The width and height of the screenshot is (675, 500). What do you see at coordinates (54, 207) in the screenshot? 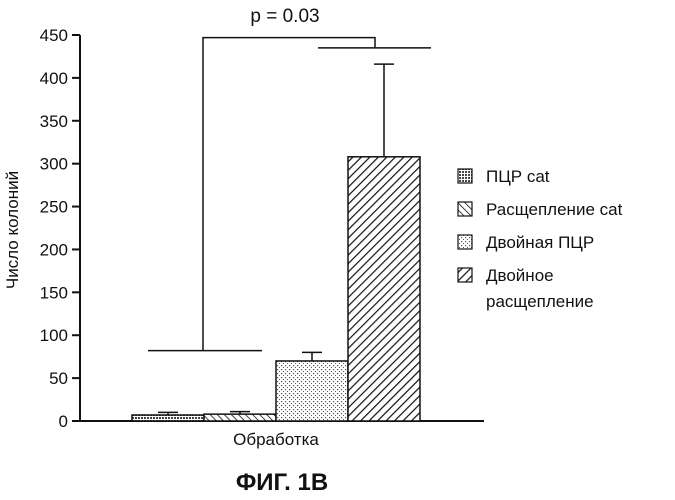
I see `y-tick-label: 250` at bounding box center [54, 207].